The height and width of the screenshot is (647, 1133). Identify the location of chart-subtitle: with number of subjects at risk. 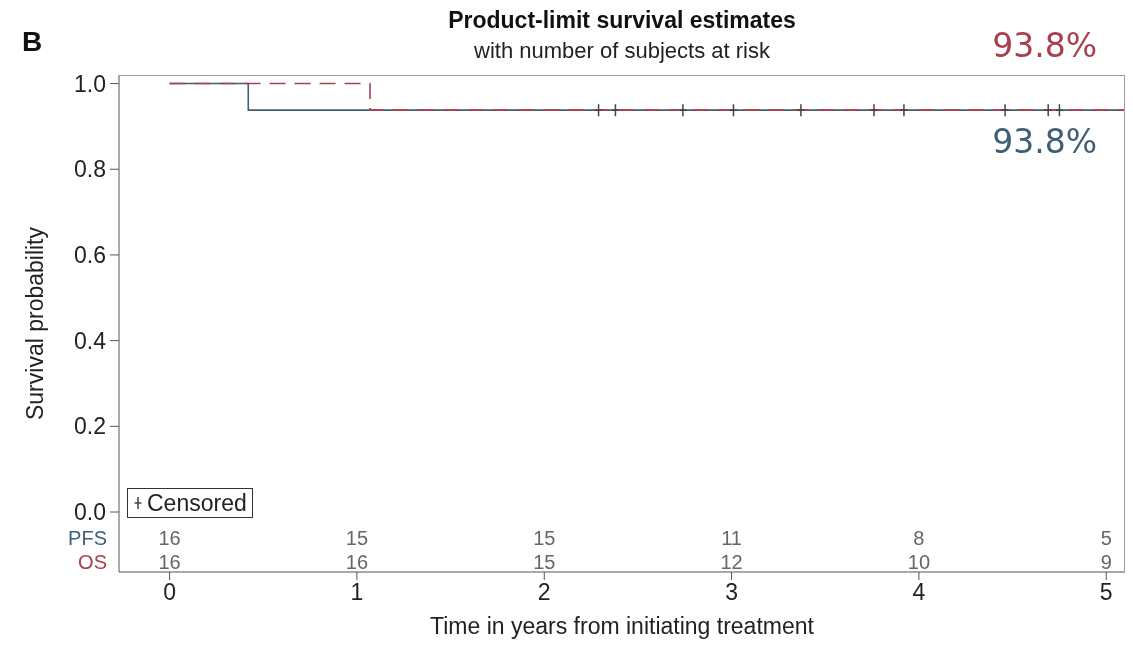
(622, 50).